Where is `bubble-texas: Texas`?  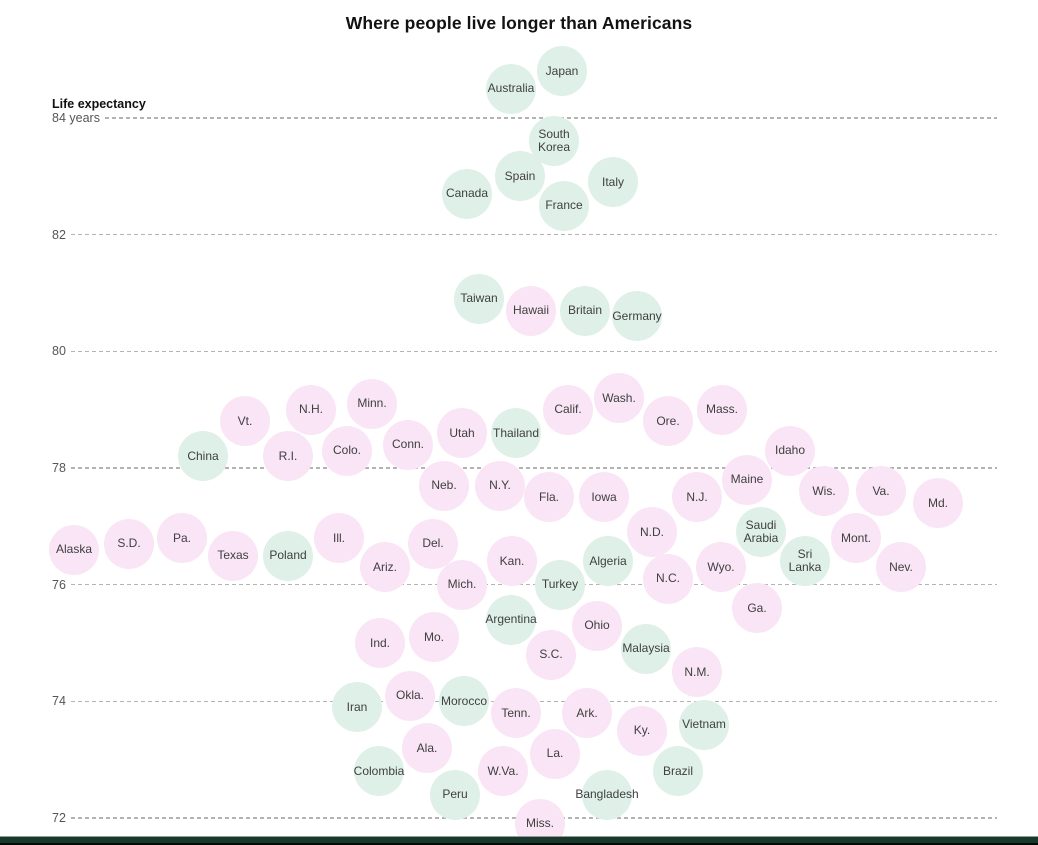
bubble-texas: Texas is located at coordinates (233, 555).